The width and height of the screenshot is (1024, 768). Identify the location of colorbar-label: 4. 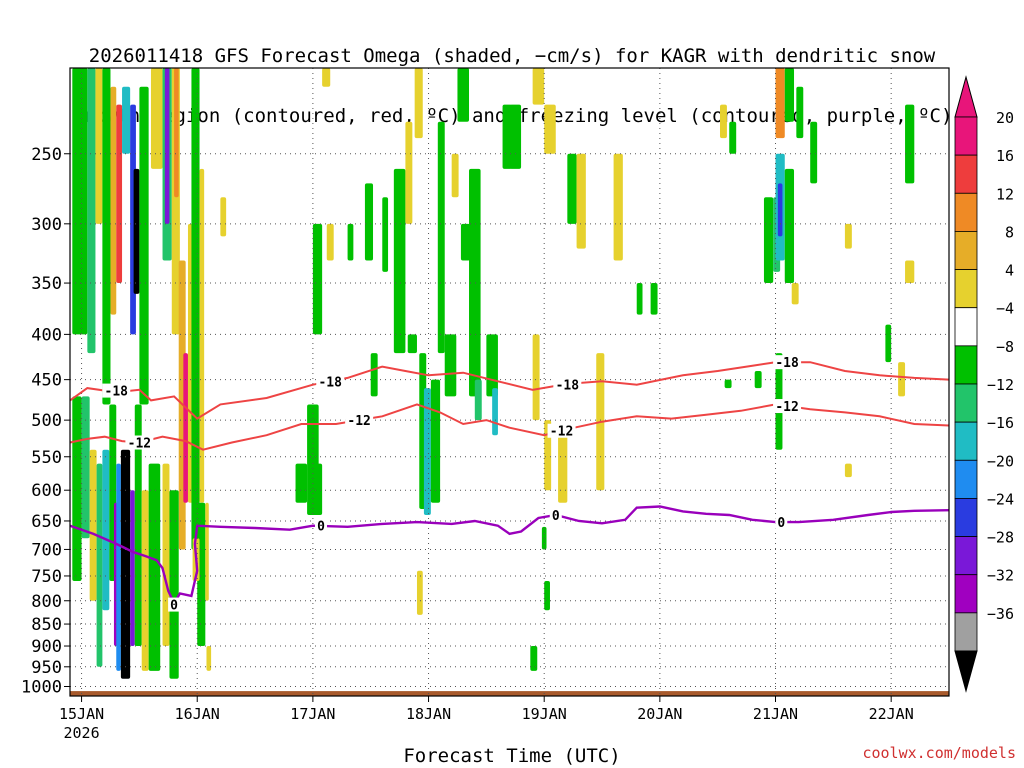
(1009, 271).